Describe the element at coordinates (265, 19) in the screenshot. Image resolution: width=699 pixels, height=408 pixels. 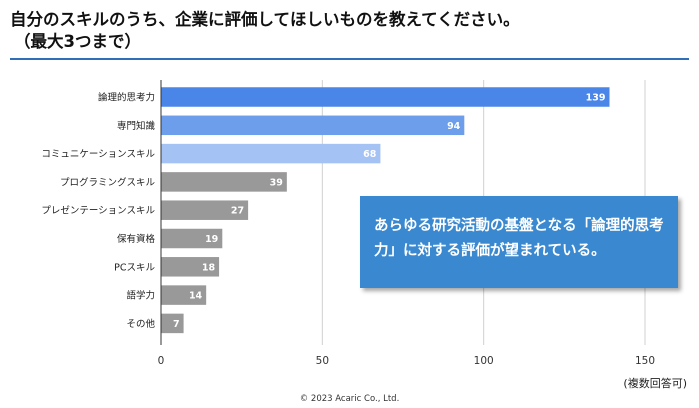
I see `title-line-1: 自分のスキルのうち、企業に評価してほしいものを教えてください。` at that location.